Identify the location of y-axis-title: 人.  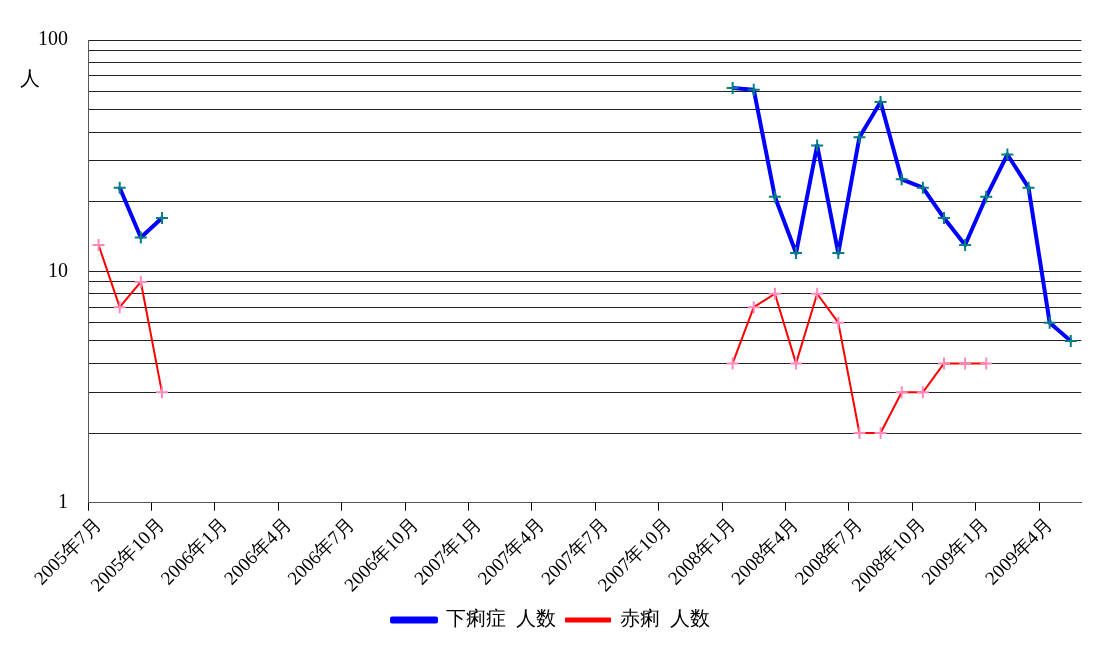
(30, 78).